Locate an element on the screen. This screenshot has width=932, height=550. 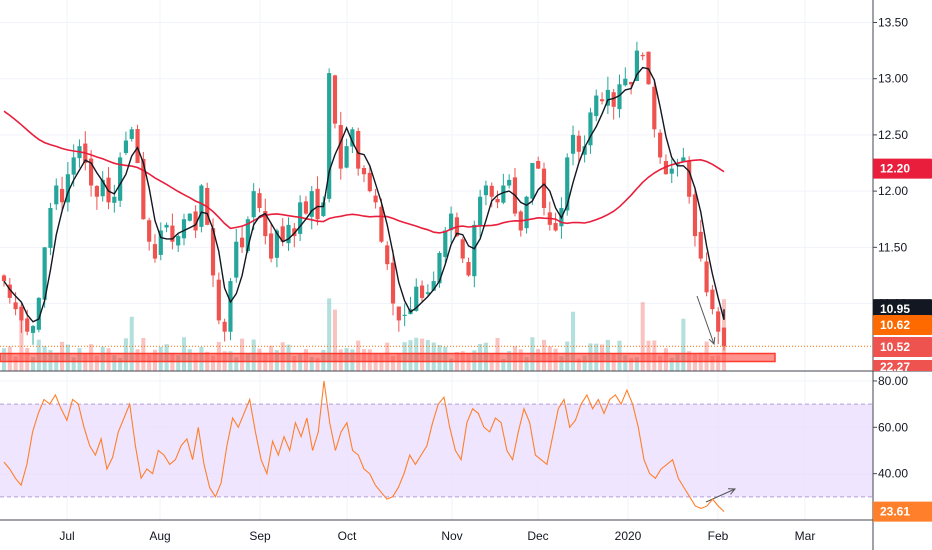
rsi-value-badge-label: 23.61 is located at coordinates (895, 512).